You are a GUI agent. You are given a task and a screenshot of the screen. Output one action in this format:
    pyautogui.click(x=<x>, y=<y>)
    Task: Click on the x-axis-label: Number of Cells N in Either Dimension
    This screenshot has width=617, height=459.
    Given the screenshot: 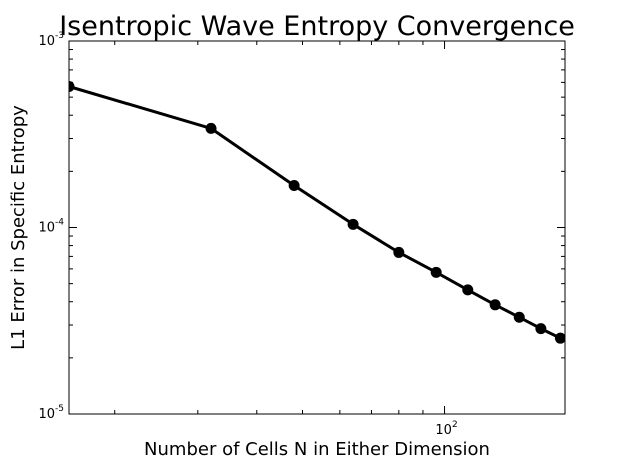 What is the action you would take?
    pyautogui.click(x=317, y=449)
    